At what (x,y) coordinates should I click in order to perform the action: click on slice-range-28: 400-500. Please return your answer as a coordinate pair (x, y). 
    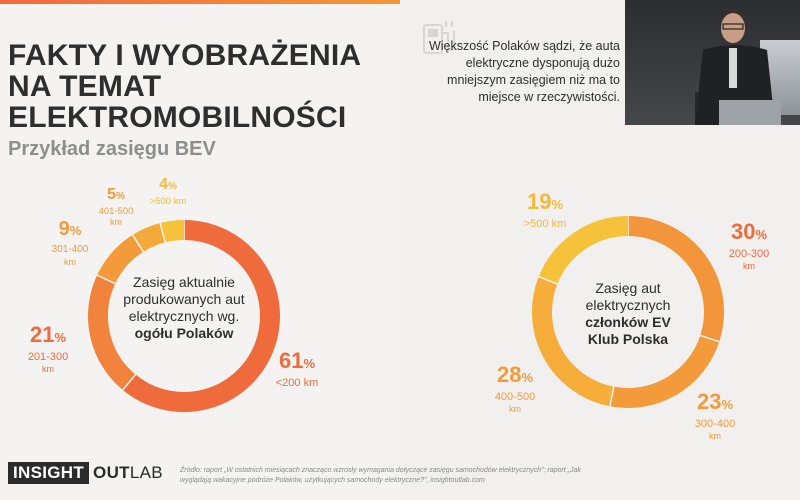
    Looking at the image, I should click on (515, 397).